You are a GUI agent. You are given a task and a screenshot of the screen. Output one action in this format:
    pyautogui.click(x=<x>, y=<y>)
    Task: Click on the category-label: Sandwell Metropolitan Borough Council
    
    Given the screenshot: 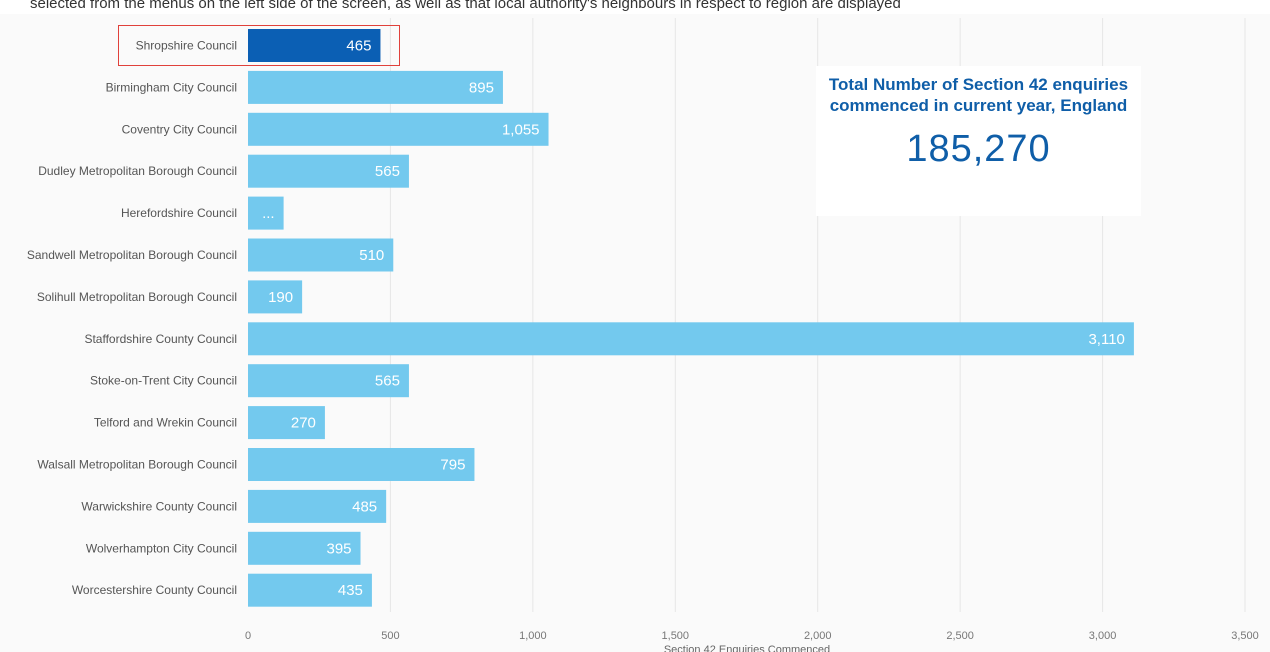 What is the action you would take?
    pyautogui.click(x=132, y=255)
    